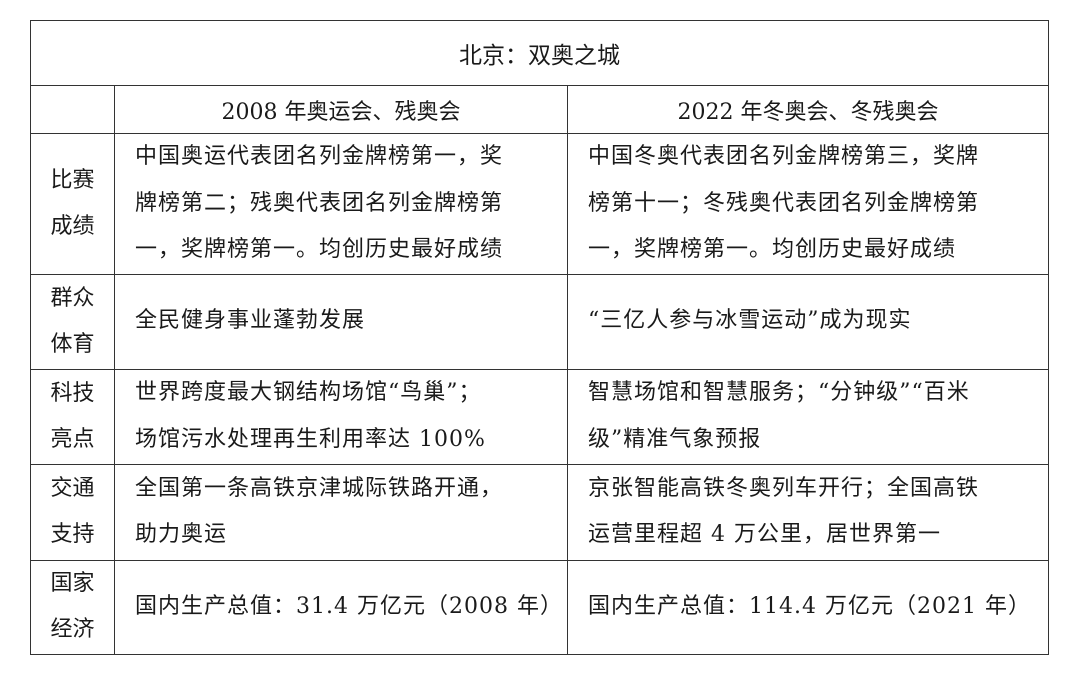 This screenshot has height=677, width=1080. I want to click on cell-line: 群众, so click(72, 298).